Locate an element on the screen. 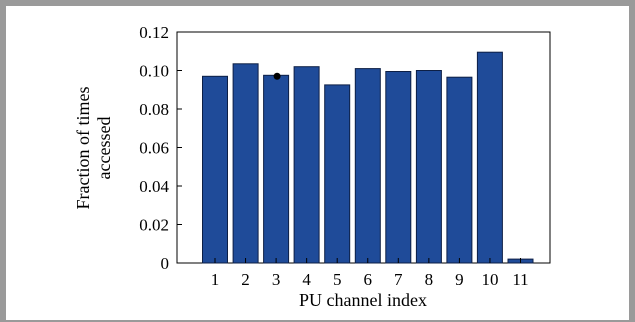  y-axis-title-line-2: accessed is located at coordinates (104, 148).